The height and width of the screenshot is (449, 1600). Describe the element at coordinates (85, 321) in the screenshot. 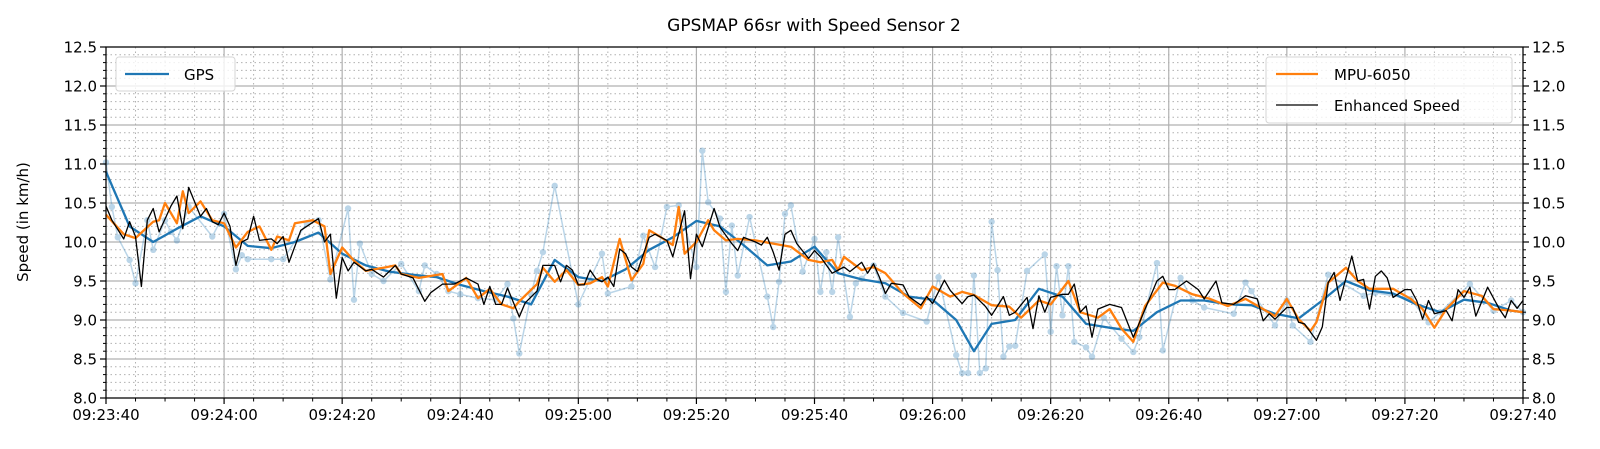

I see `y-tick-label-left: 9.0` at that location.